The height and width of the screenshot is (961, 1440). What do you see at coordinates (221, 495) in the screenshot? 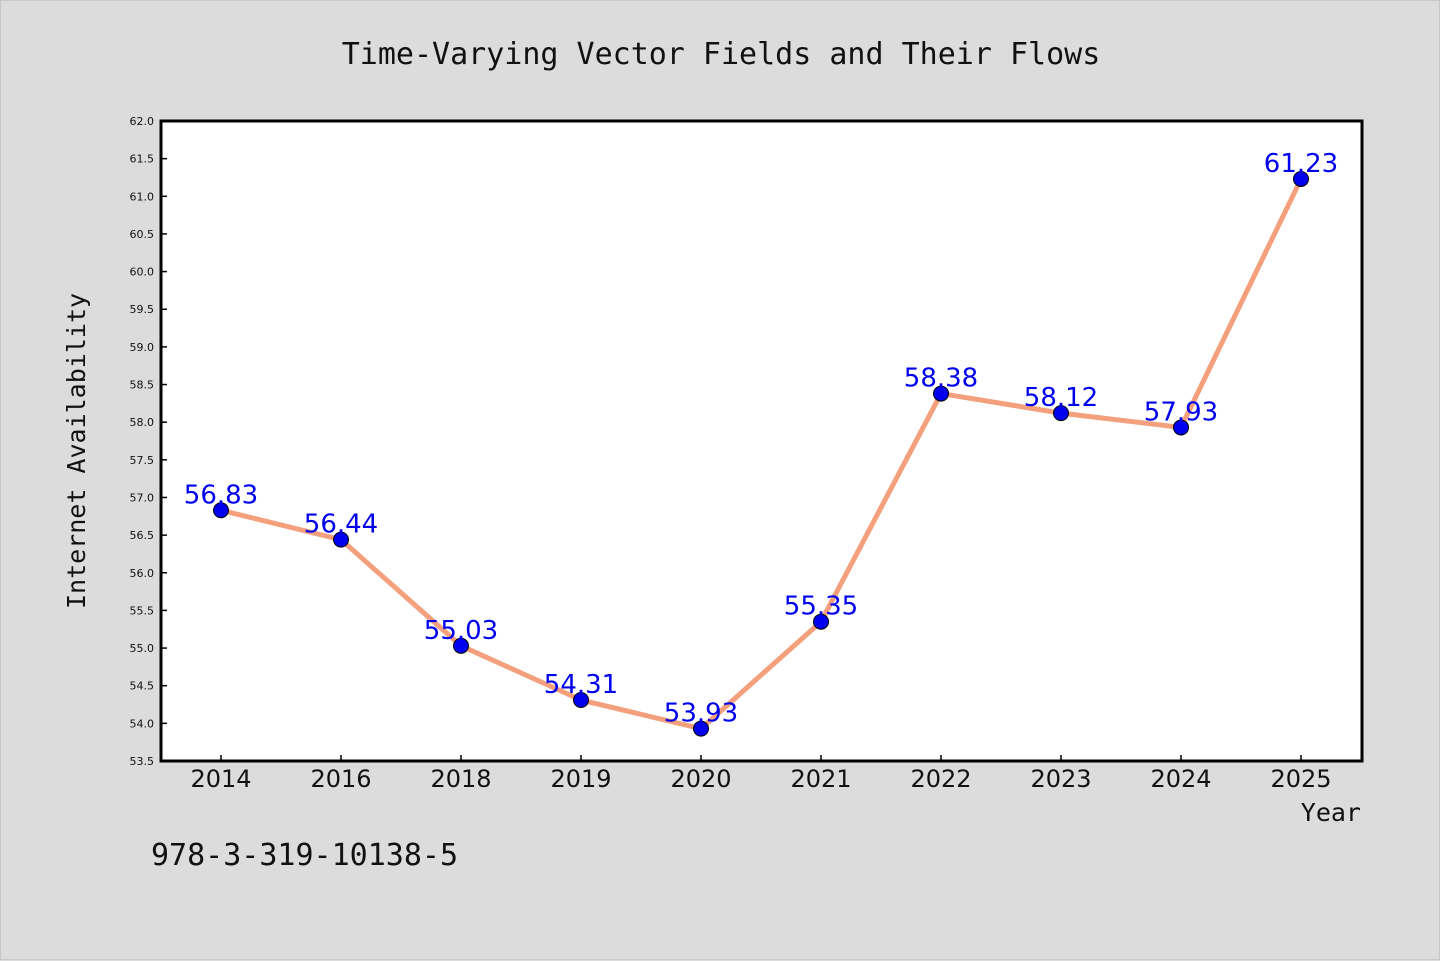
I see `data-label: 56.83` at bounding box center [221, 495].